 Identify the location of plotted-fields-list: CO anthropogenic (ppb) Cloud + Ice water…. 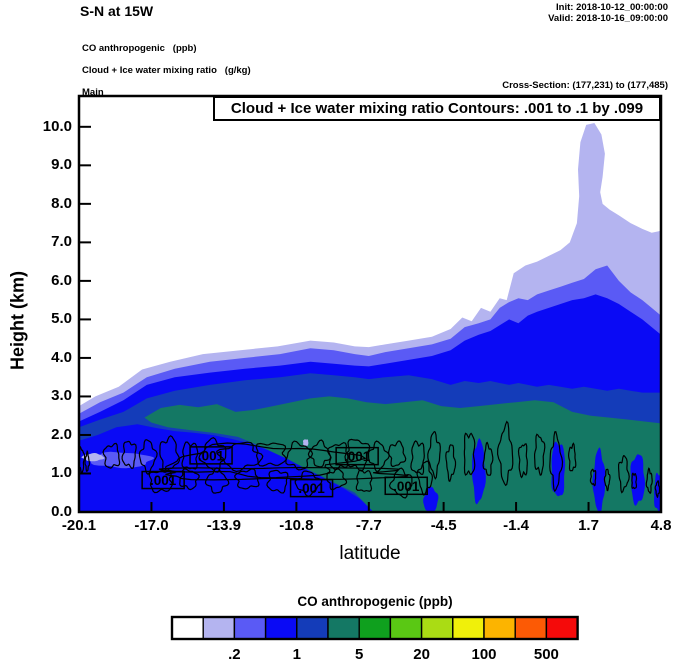
(166, 70).